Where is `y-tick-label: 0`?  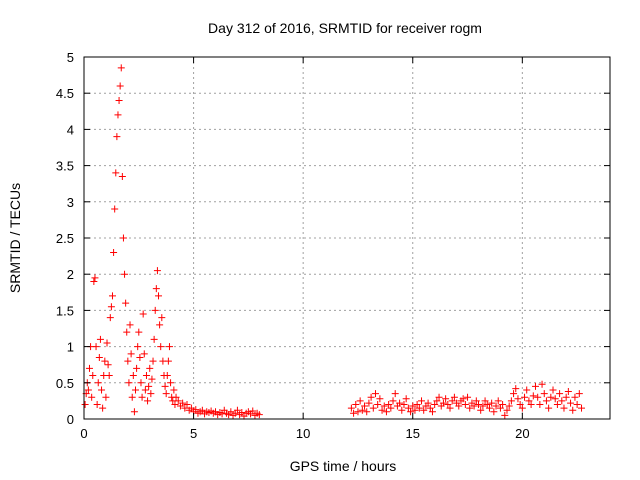
y-tick-label: 0 is located at coordinates (70, 419).